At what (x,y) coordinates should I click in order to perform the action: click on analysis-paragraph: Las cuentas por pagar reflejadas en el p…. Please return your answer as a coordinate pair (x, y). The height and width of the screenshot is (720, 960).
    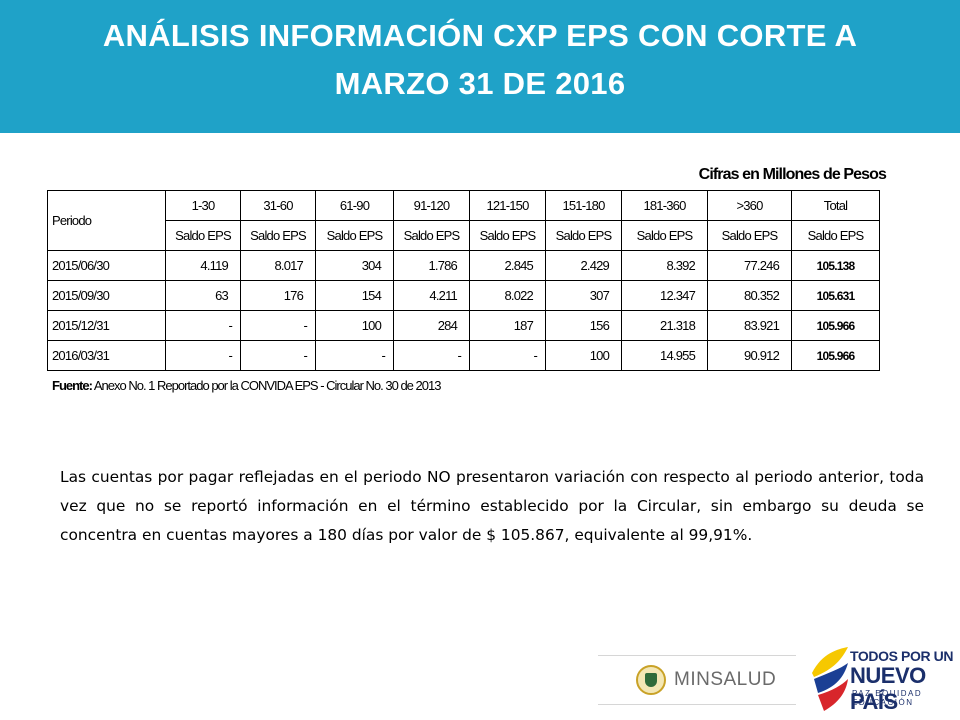
    Looking at the image, I should click on (492, 506).